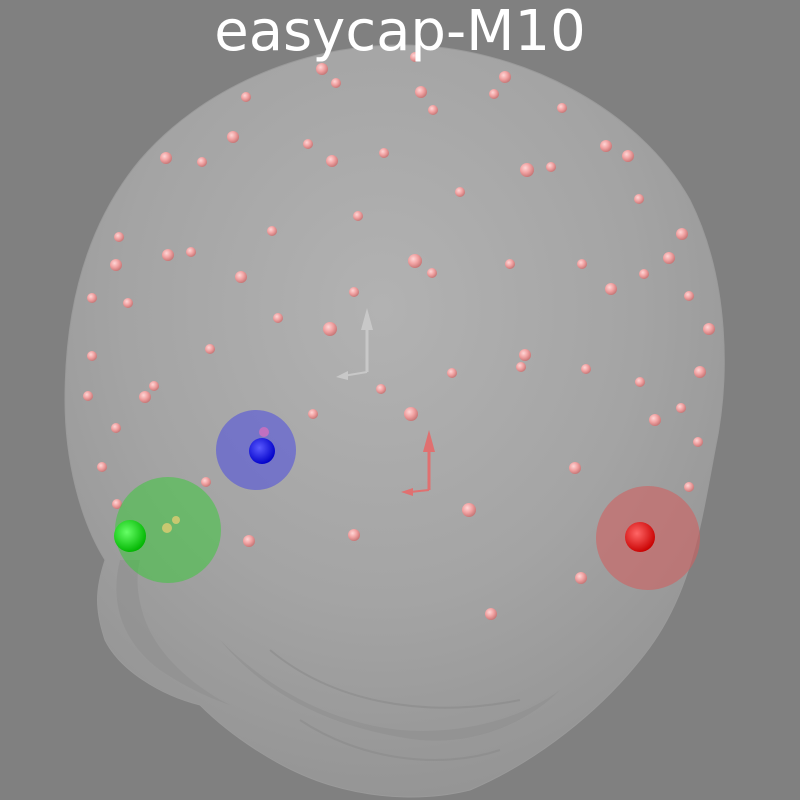 The width and height of the screenshot is (800, 800). I want to click on jaw-line, so click(395, 679).